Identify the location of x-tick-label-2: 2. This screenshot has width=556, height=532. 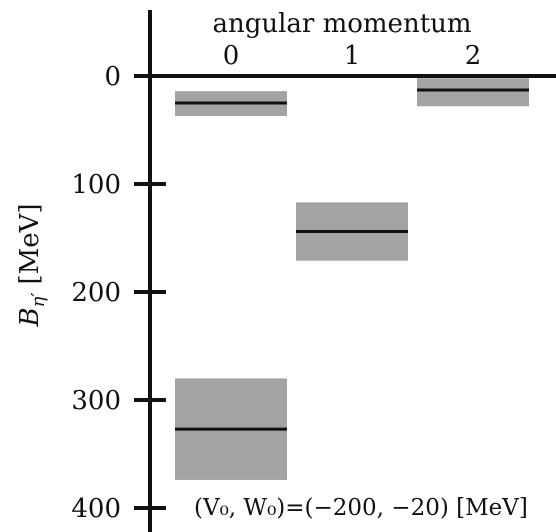
(473, 56).